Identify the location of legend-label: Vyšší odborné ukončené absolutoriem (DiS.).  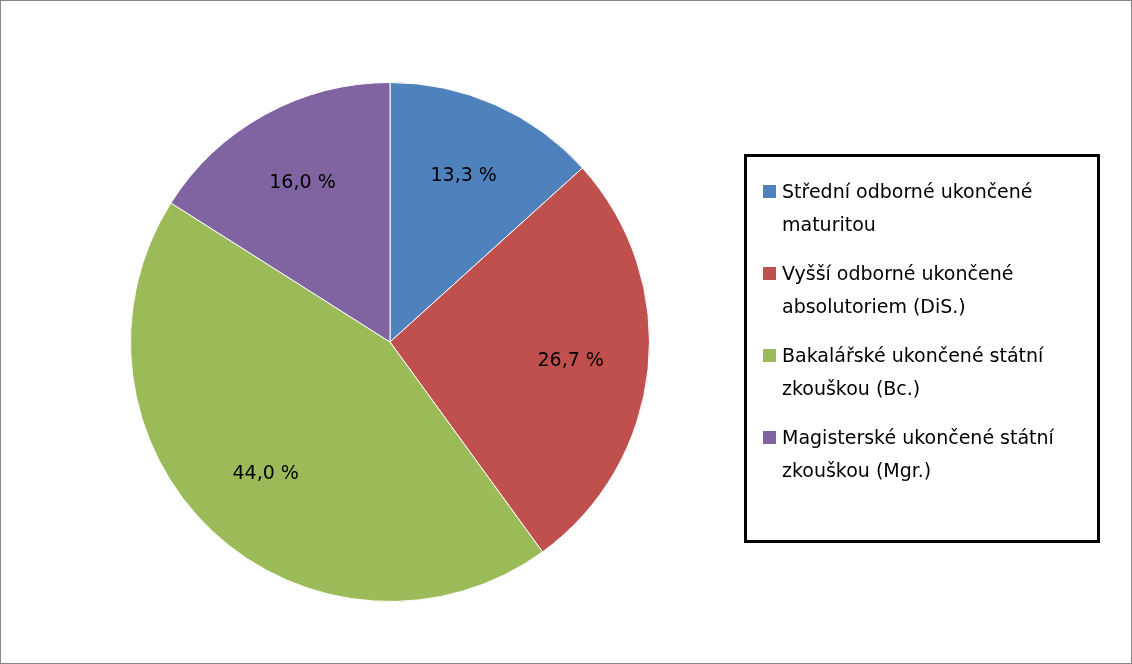
(898, 290).